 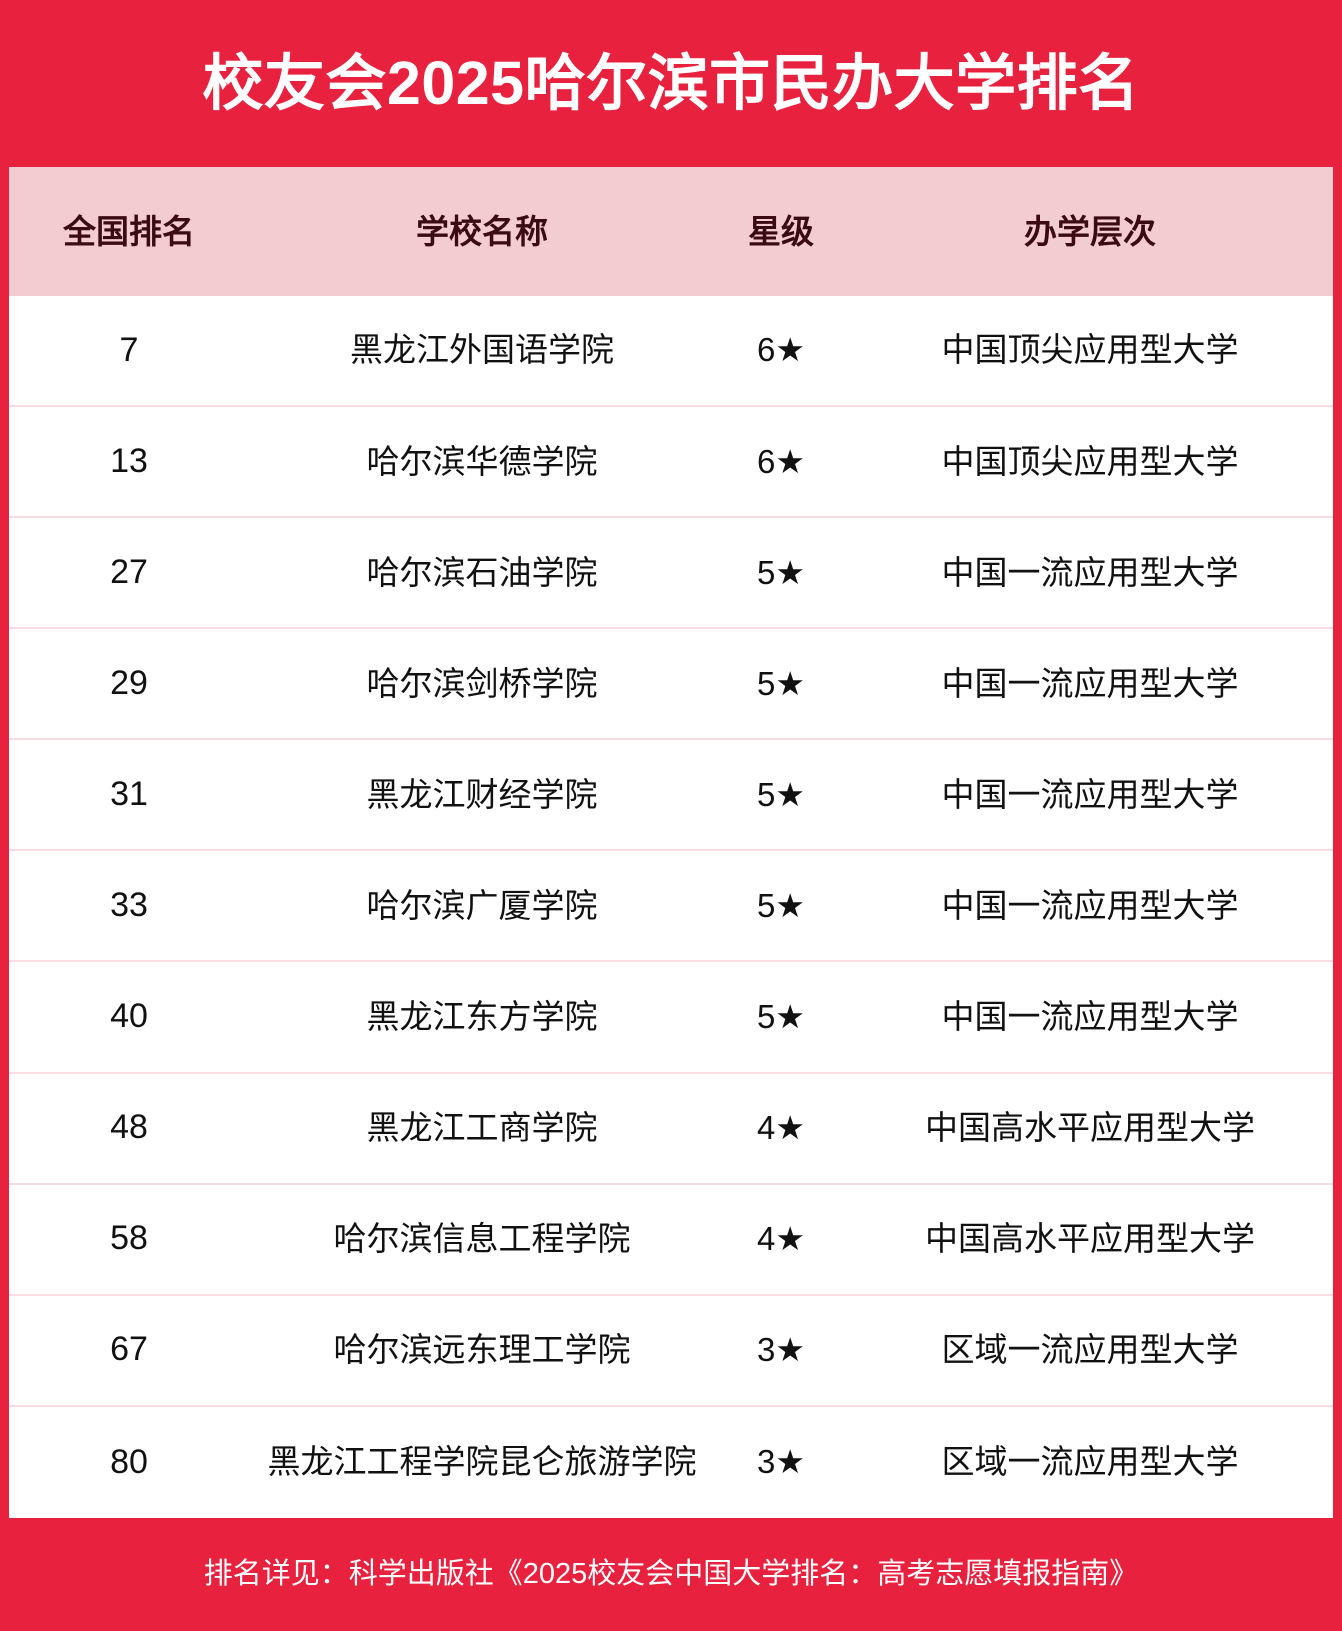 I want to click on column-header-name: 学校名称, so click(x=482, y=231).